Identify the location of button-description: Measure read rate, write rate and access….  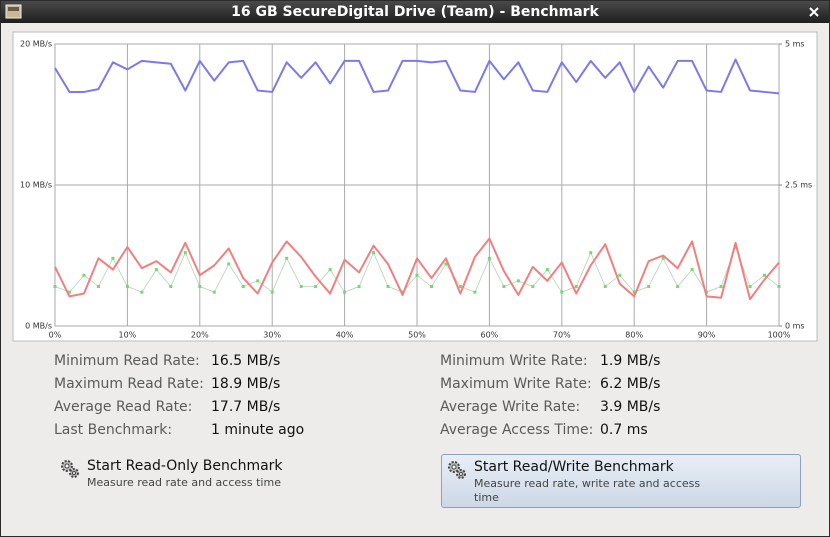
(587, 490).